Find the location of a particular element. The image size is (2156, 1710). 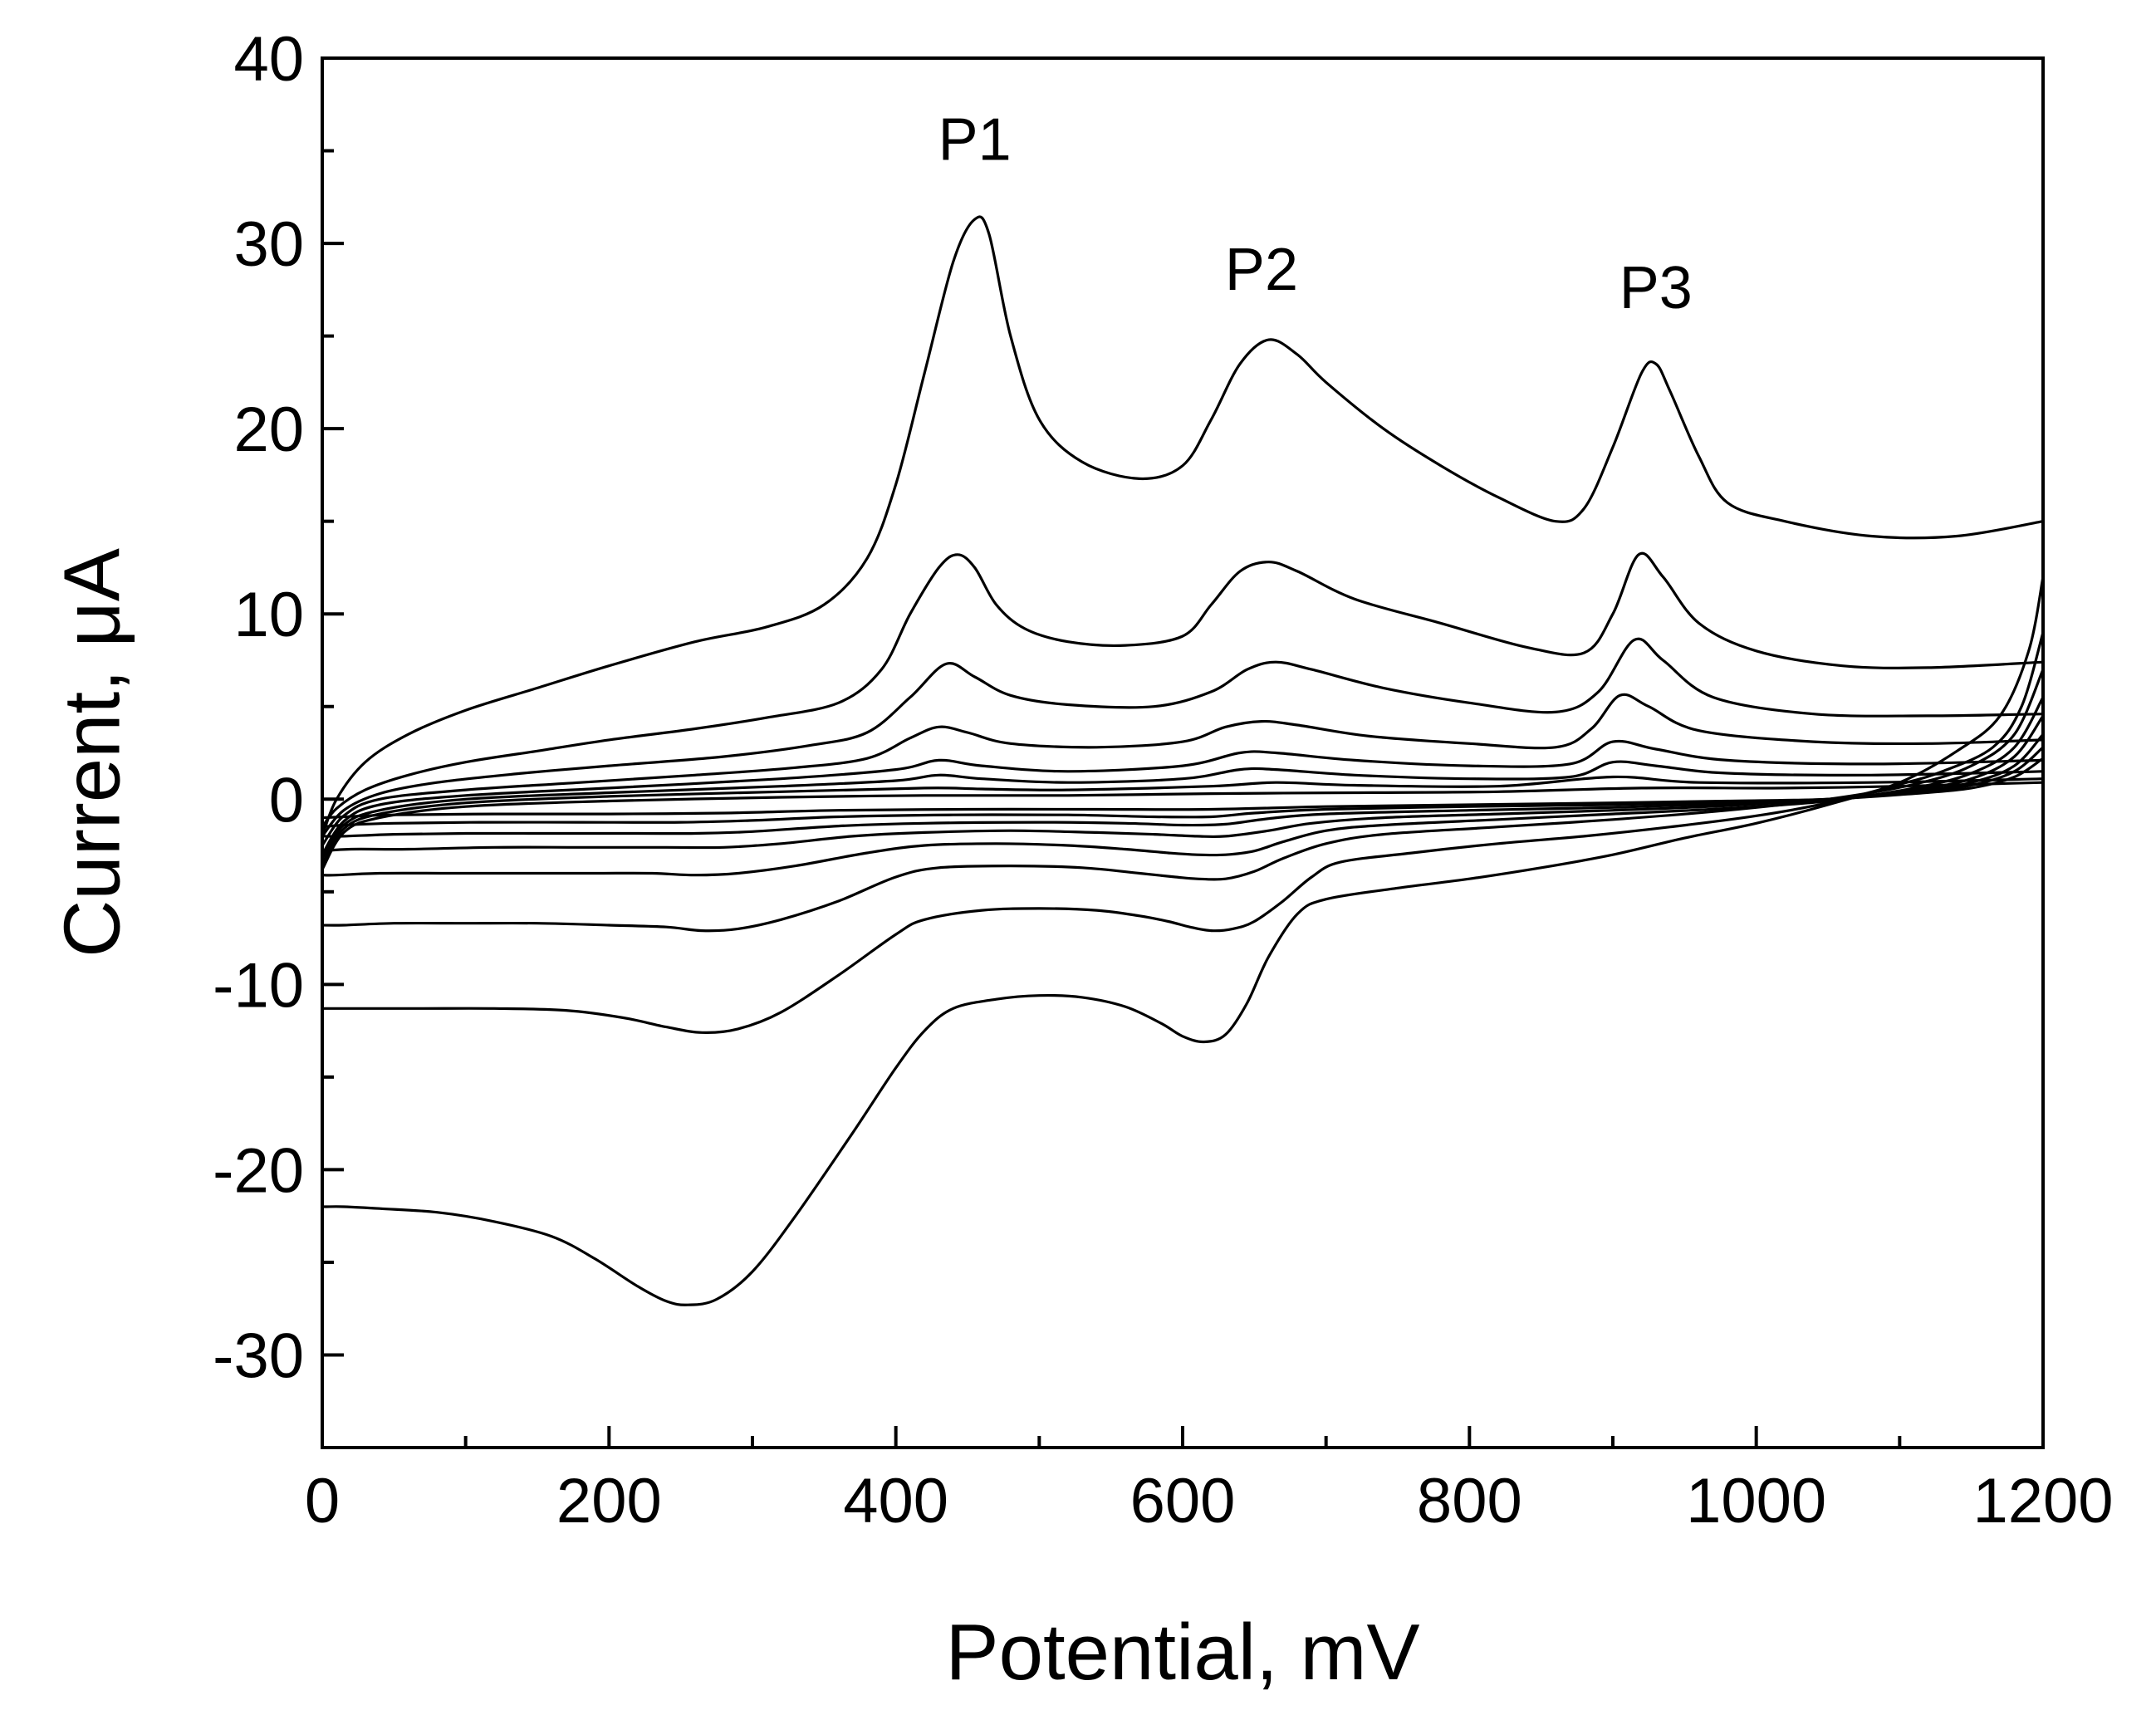

x-tick-label: 600 is located at coordinates (1183, 1501).